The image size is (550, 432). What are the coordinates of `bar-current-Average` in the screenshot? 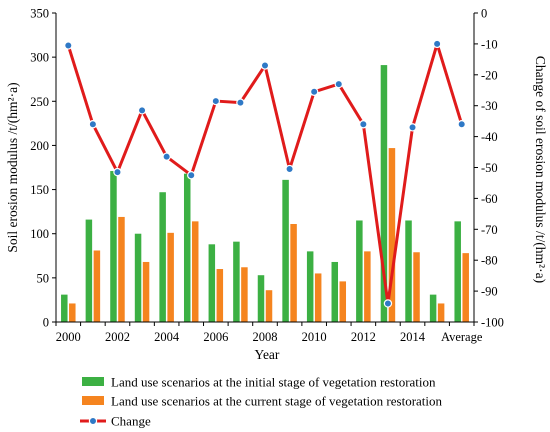 It's located at (465, 287).